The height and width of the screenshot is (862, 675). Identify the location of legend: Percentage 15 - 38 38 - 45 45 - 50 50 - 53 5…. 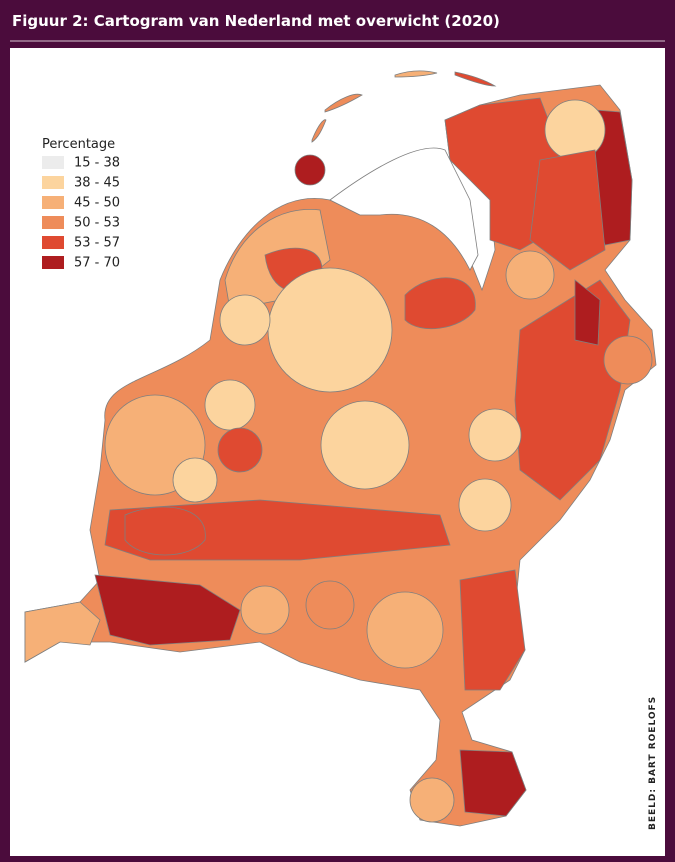
(81, 204).